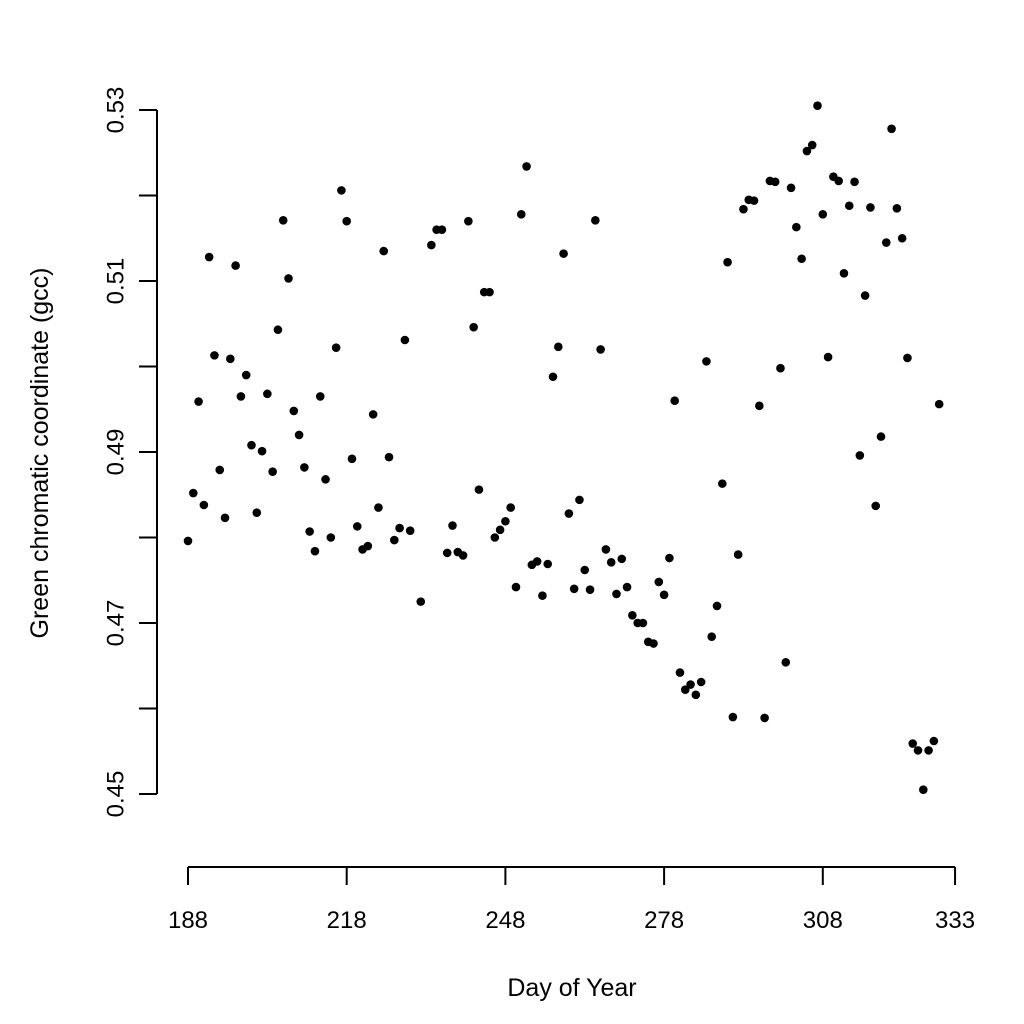  I want to click on y-tick-label: 0.53, so click(116, 110).